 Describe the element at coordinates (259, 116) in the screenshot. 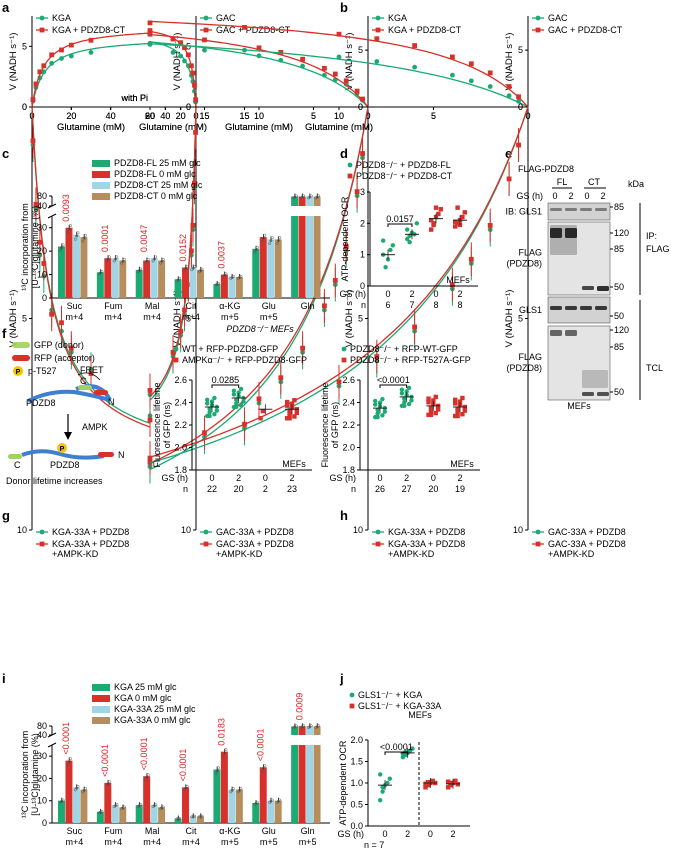

I see `x-tick-label: 10` at that location.